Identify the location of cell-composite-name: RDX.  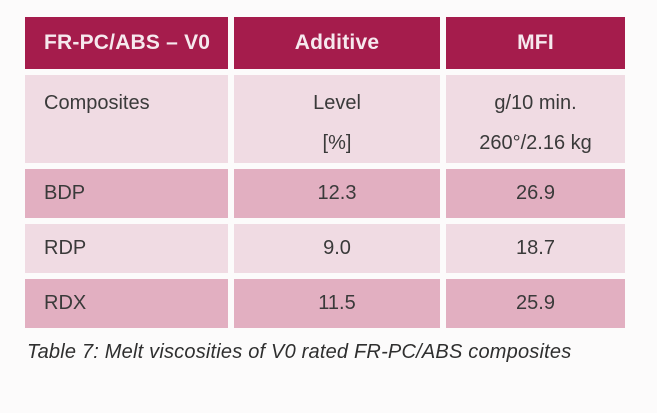
(126, 303).